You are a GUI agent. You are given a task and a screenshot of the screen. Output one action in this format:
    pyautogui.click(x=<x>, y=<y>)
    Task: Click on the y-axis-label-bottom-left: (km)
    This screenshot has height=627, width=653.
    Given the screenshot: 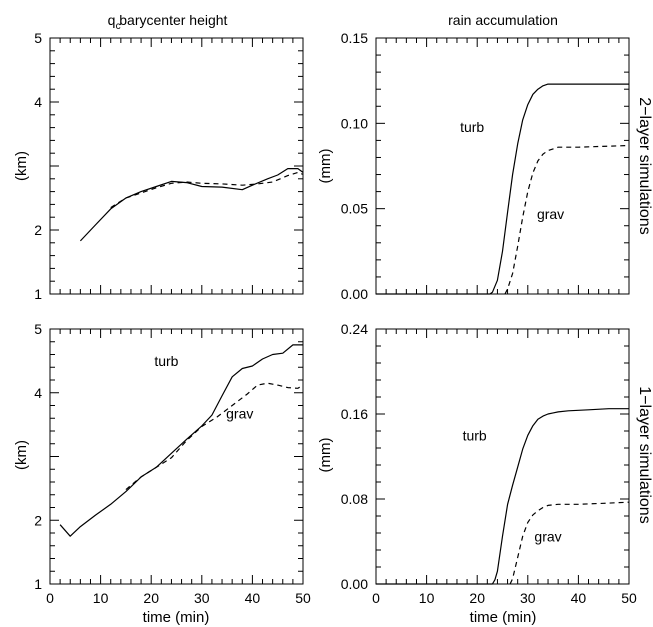 What is the action you would take?
    pyautogui.click(x=21, y=455)
    